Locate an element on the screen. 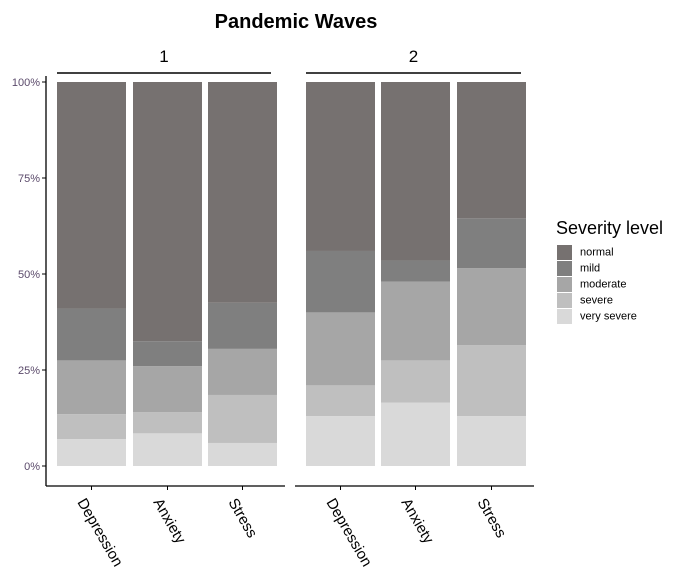 This screenshot has width=675, height=574. legend-title: Severity level is located at coordinates (609, 228).